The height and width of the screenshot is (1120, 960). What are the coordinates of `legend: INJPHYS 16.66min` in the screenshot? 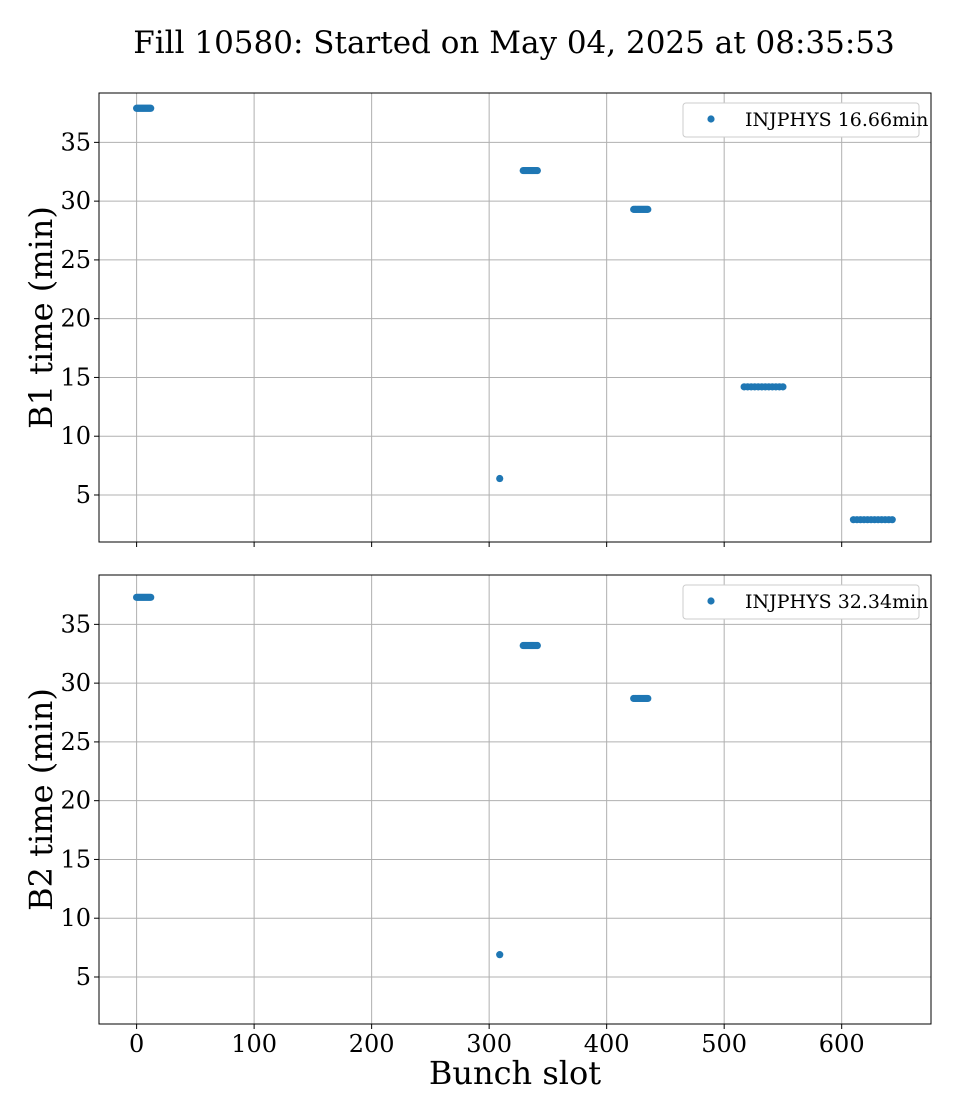 It's located at (805, 120).